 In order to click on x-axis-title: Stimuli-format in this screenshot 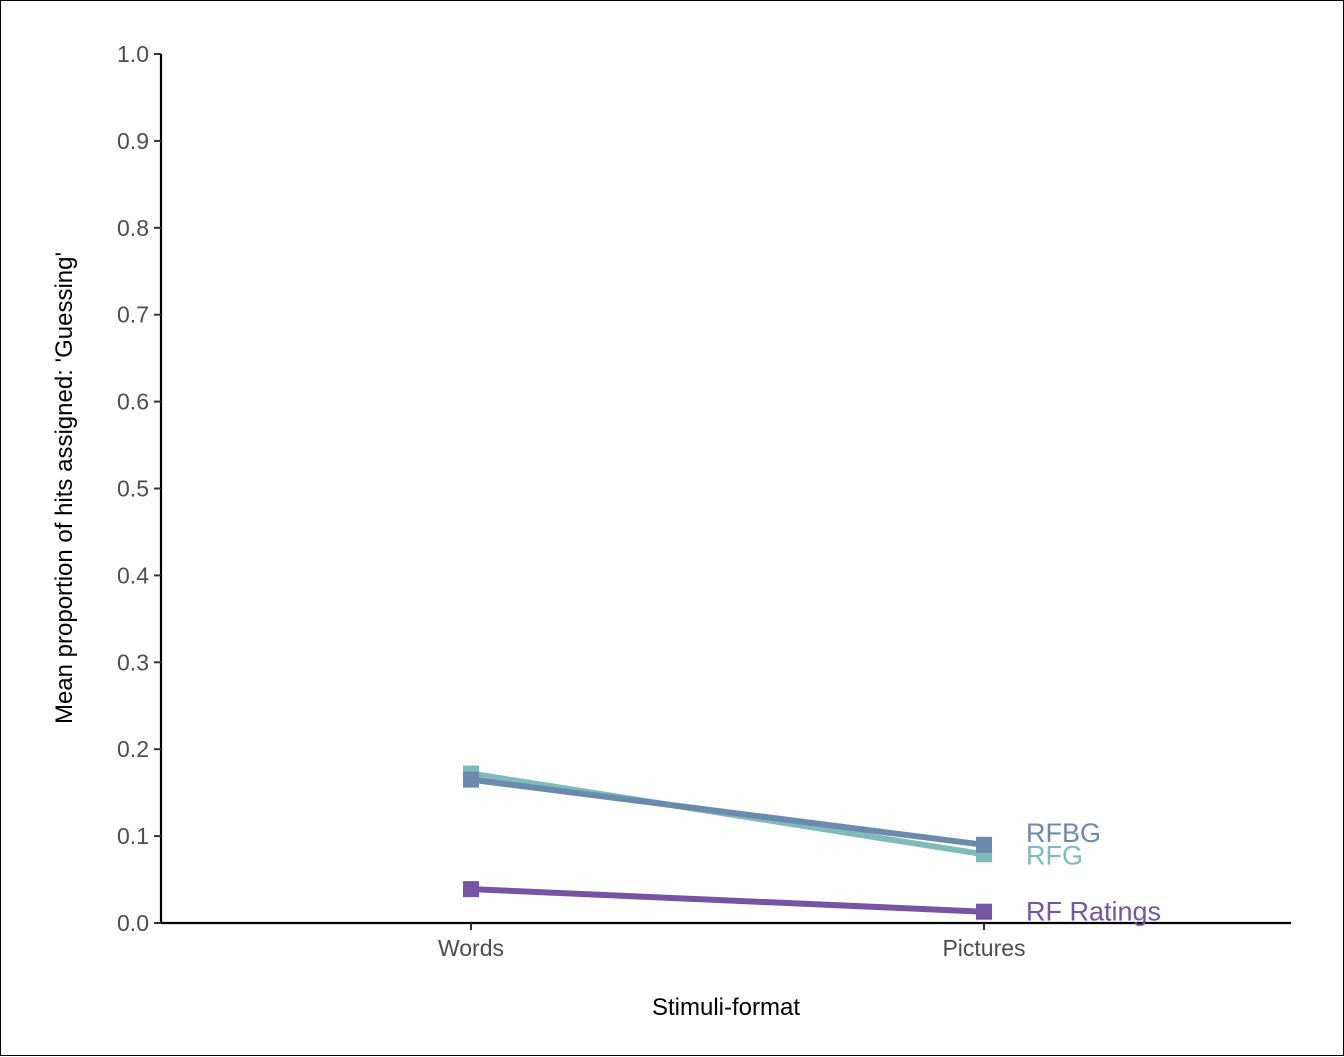, I will do `click(726, 1007)`.